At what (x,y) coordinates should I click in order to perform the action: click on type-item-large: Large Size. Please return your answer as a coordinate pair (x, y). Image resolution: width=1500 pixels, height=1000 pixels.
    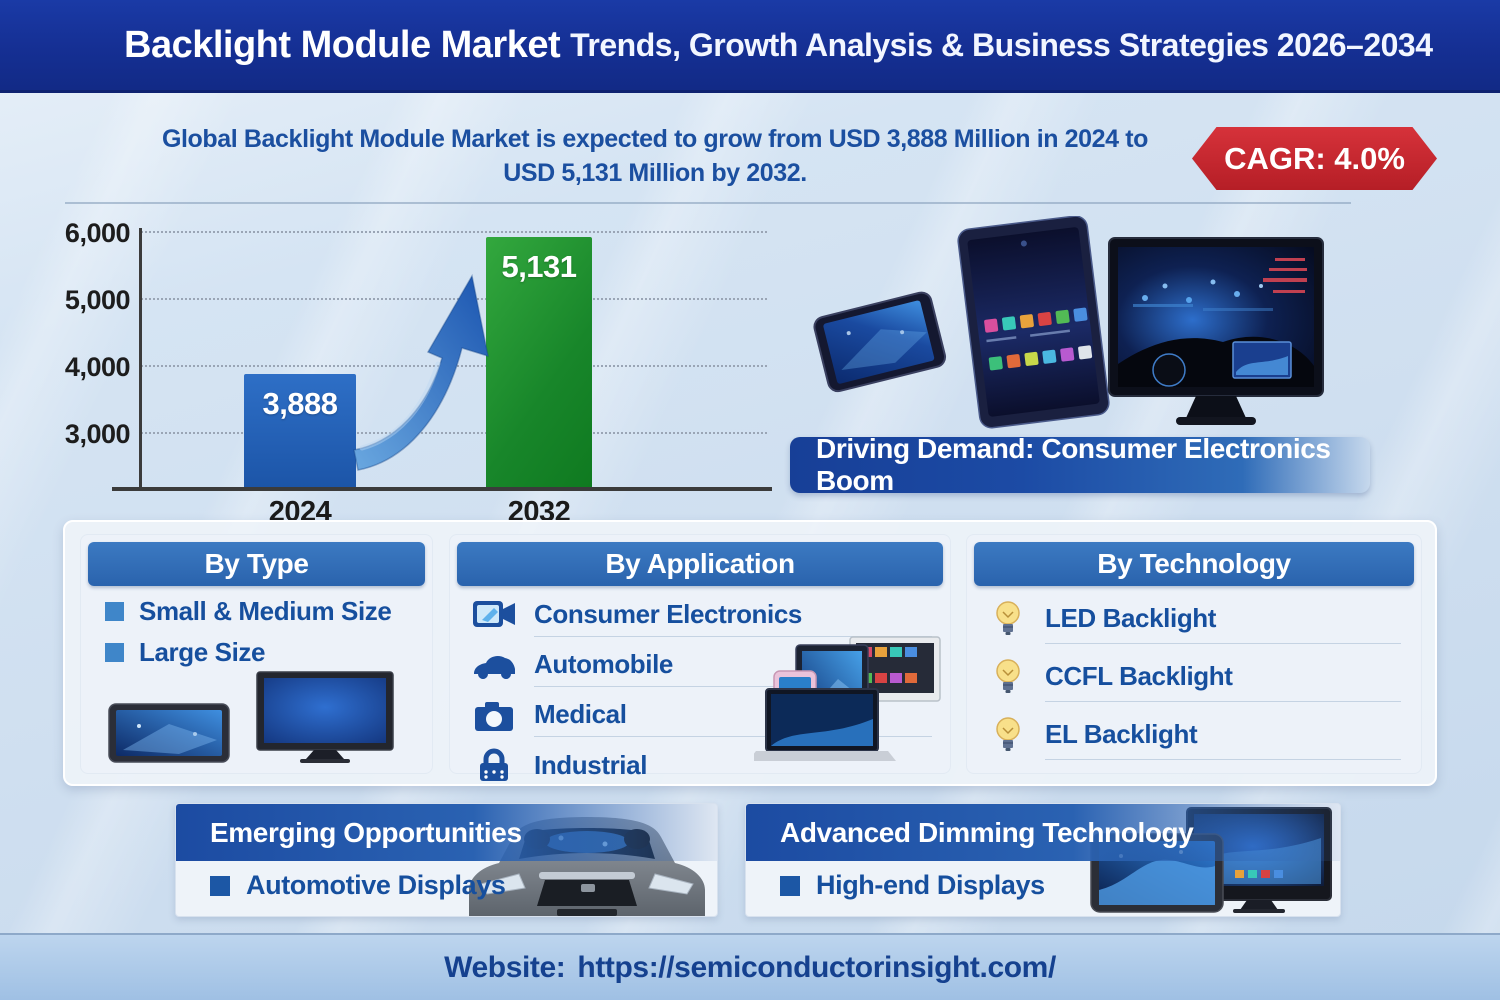
    Looking at the image, I should click on (259, 652).